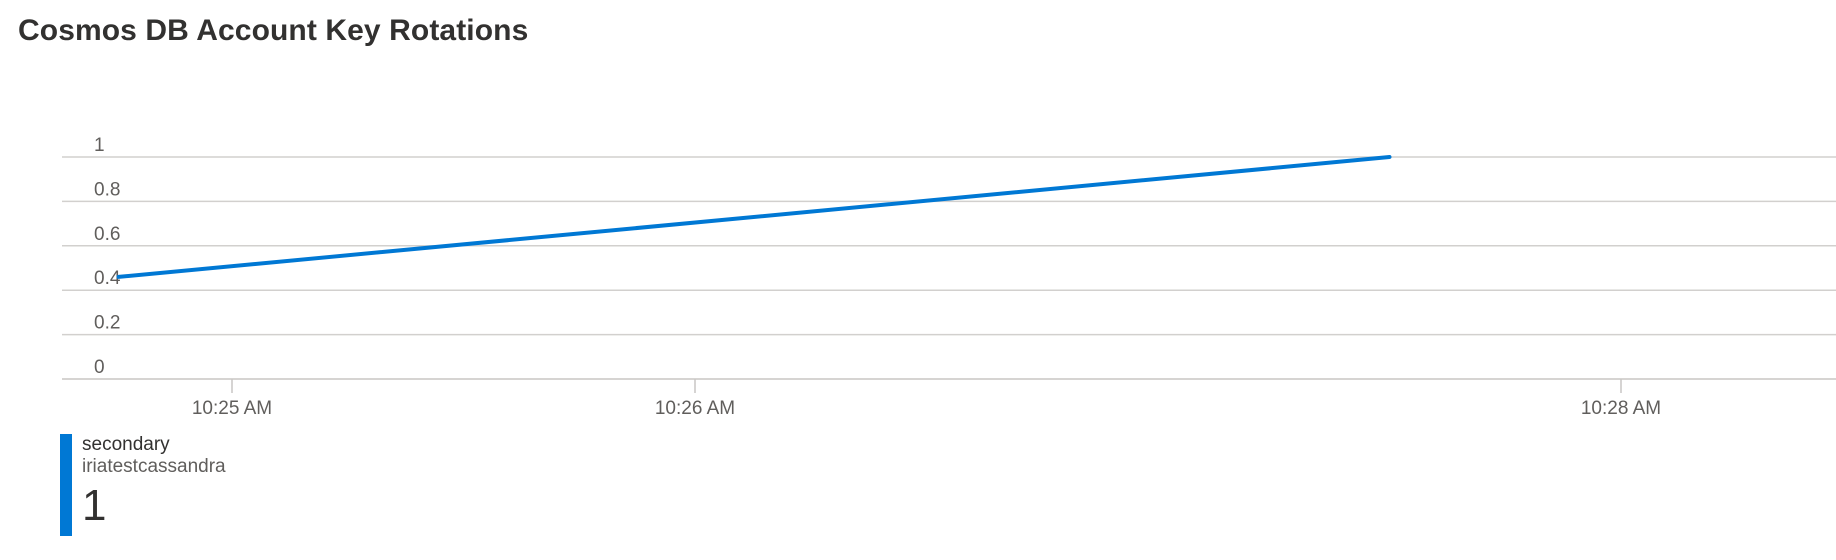 This screenshot has width=1836, height=560. I want to click on y-tick-label: 0.8, so click(107, 189).